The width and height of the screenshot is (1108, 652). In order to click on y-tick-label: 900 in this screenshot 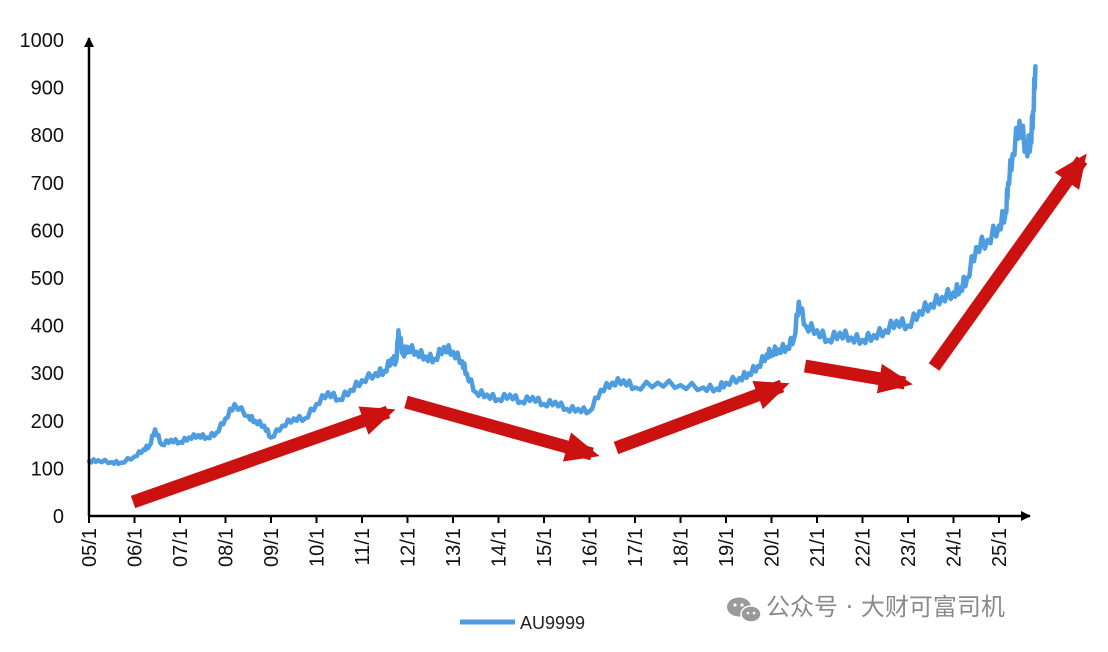, I will do `click(47, 89)`.